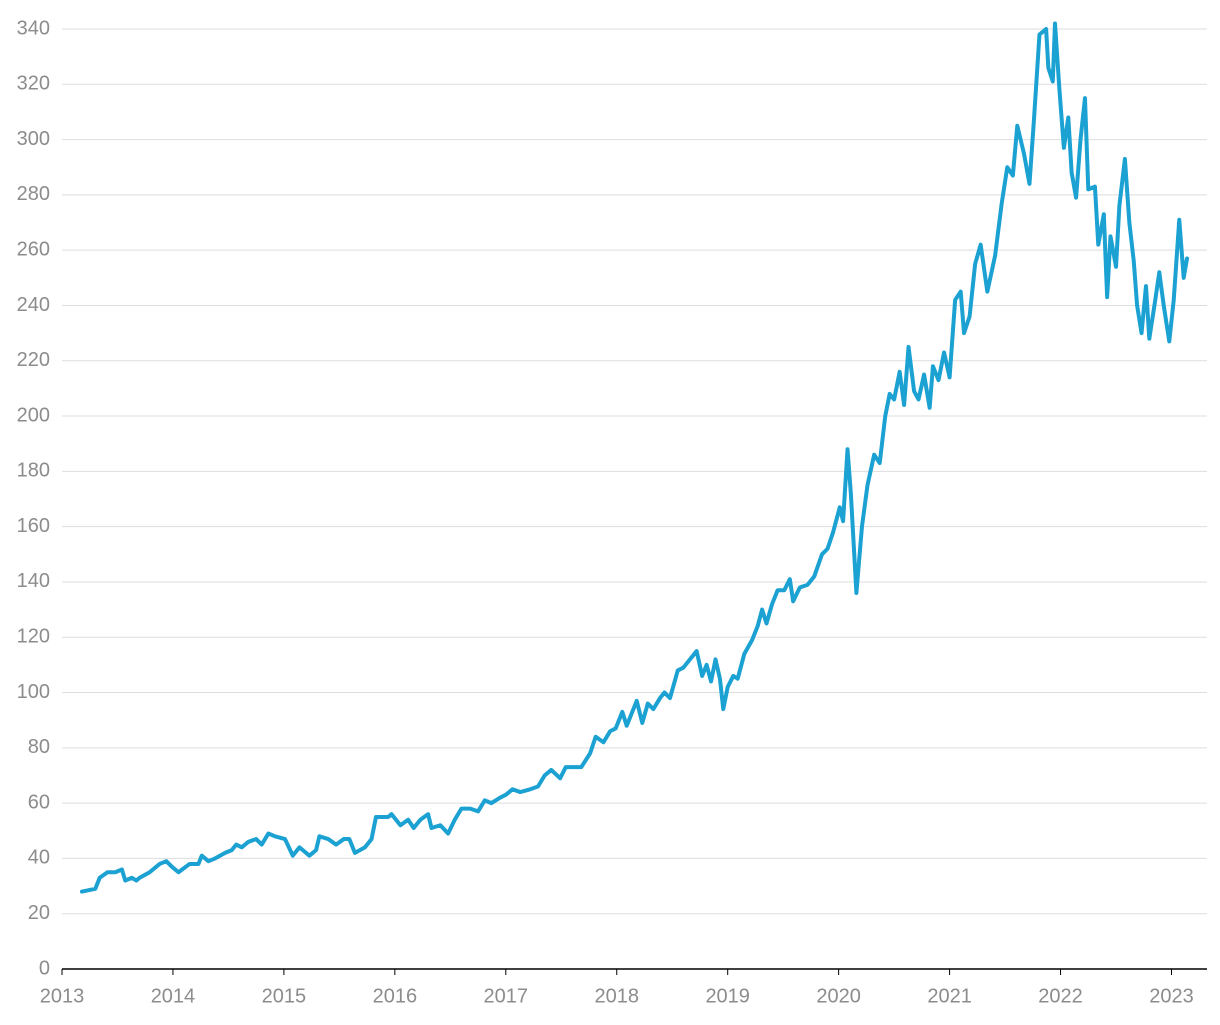  Describe the element at coordinates (33, 526) in the screenshot. I see `y-tick-label: 160` at that location.